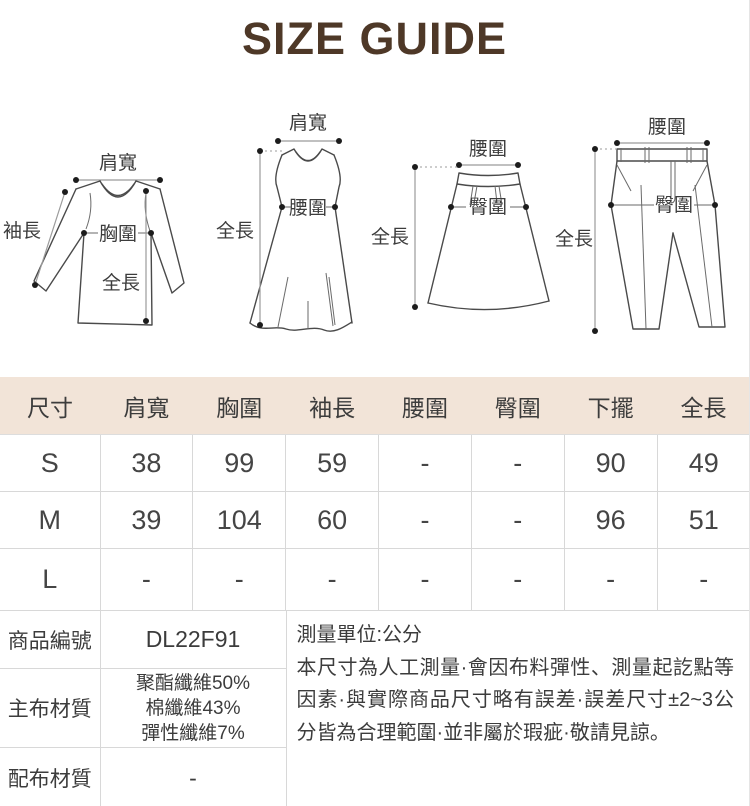 The width and height of the screenshot is (750, 806). Describe the element at coordinates (374, 776) in the screenshot. I see `lining-fabric-row: 配布材質 -` at that location.